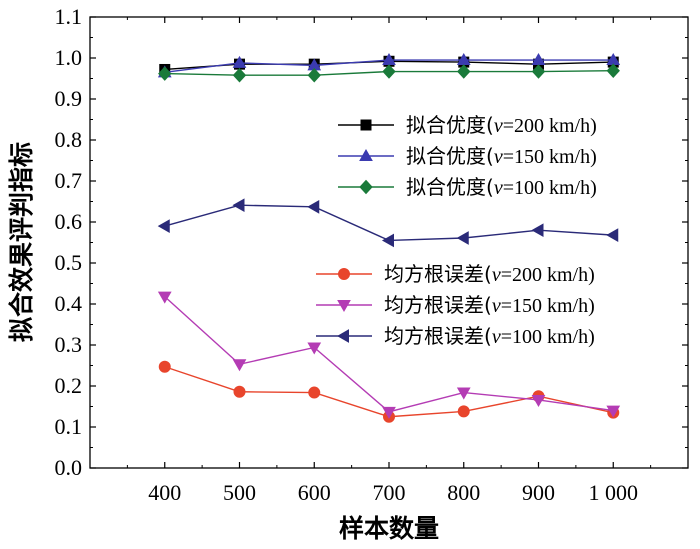 This screenshot has width=700, height=549. I want to click on x-tick-label: 400, so click(164, 492).